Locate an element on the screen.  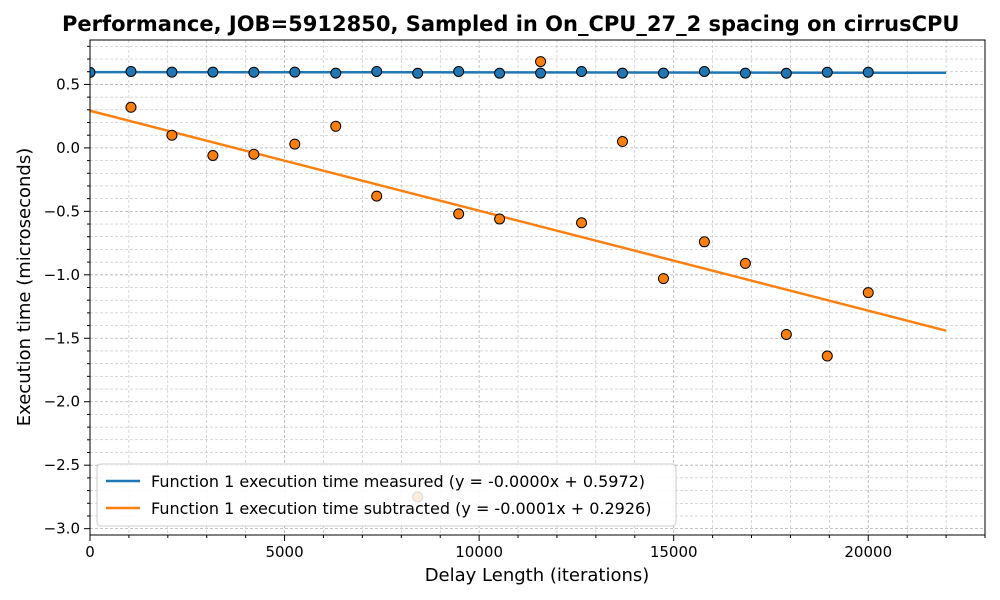
y-tick-label: −2.0 is located at coordinates (62, 402).